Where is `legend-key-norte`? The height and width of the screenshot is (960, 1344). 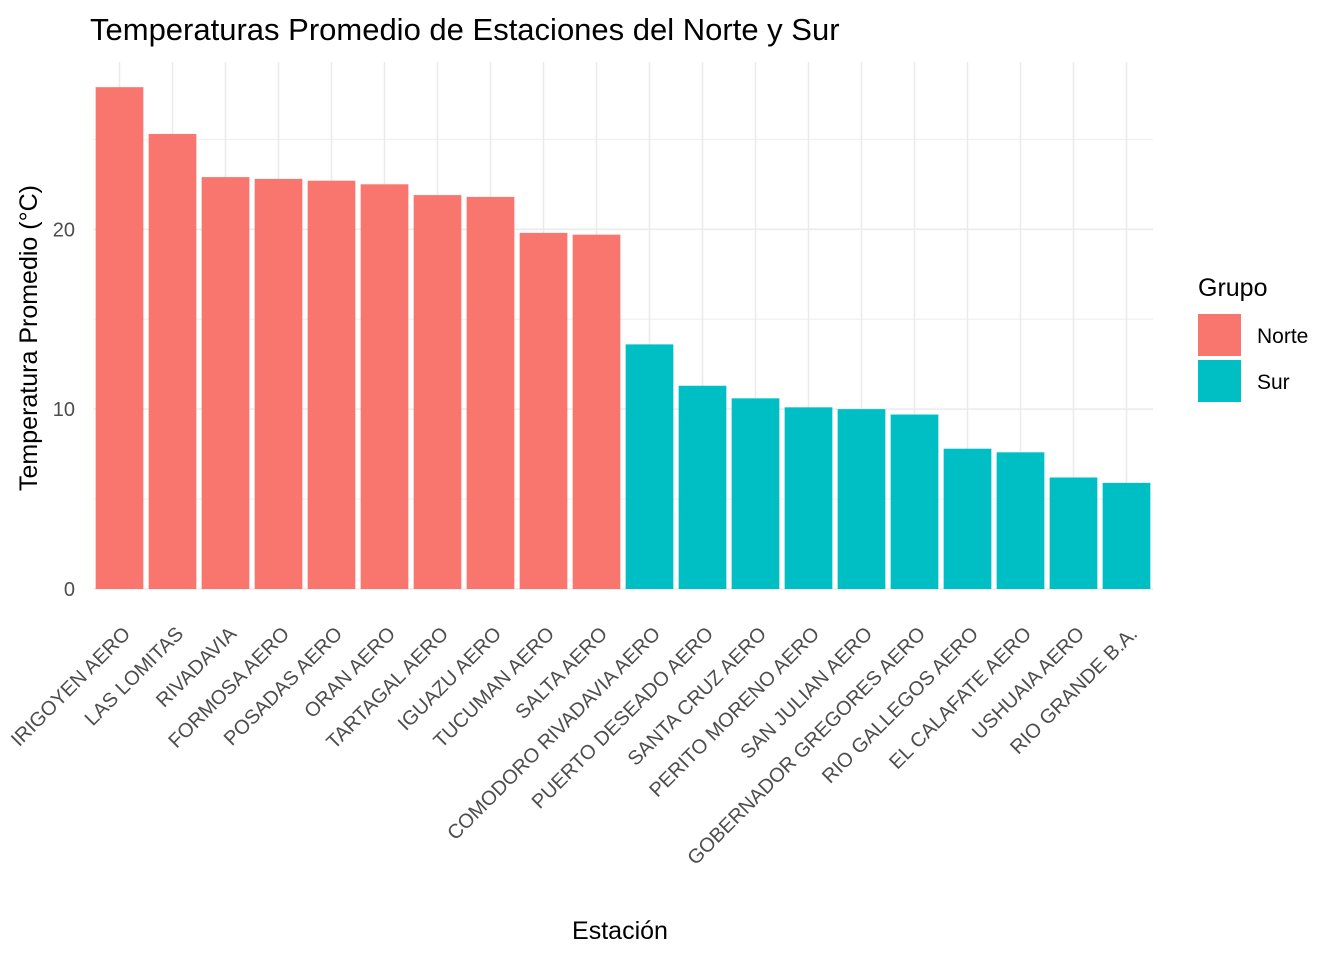
legend-key-norte is located at coordinates (1219, 335).